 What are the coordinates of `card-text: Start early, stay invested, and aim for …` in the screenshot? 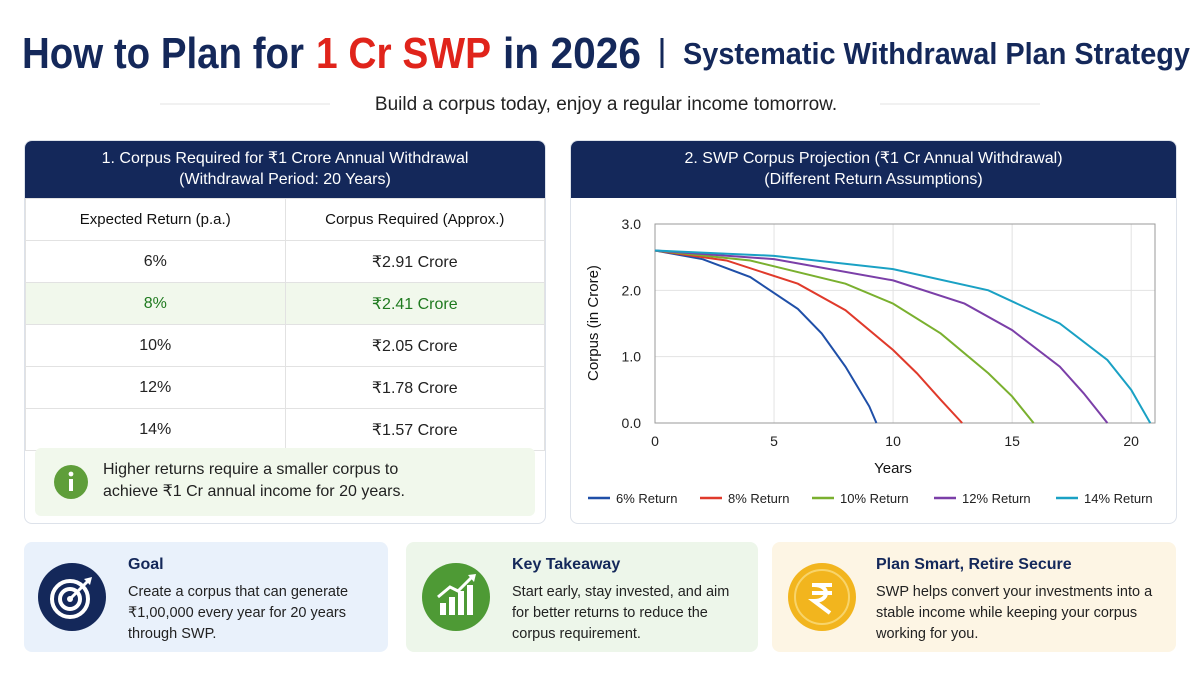 It's located at (621, 613).